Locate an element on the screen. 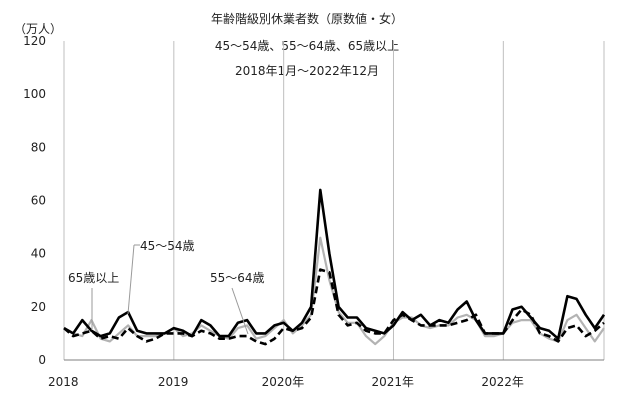  y-tick-label: 100 is located at coordinates (34, 94).